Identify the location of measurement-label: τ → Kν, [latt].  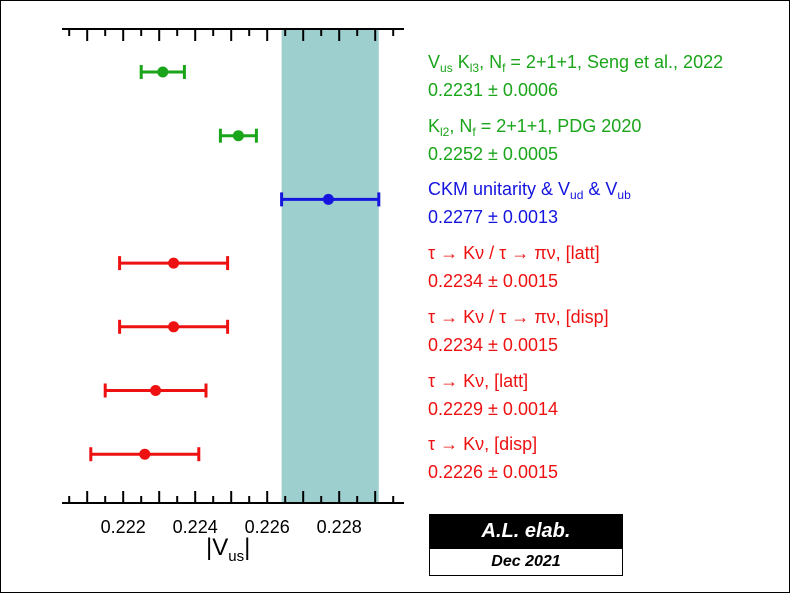
(478, 380).